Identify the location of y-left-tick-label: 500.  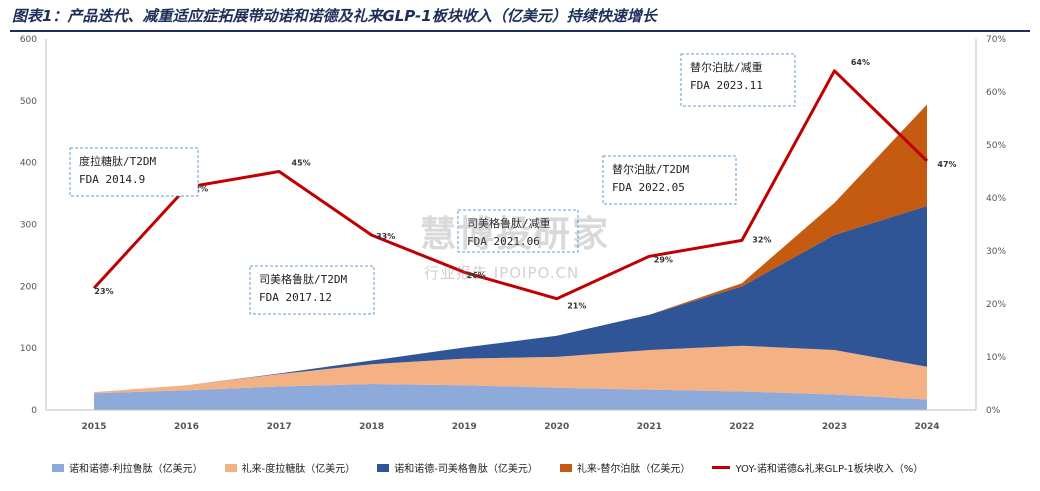
(28, 102).